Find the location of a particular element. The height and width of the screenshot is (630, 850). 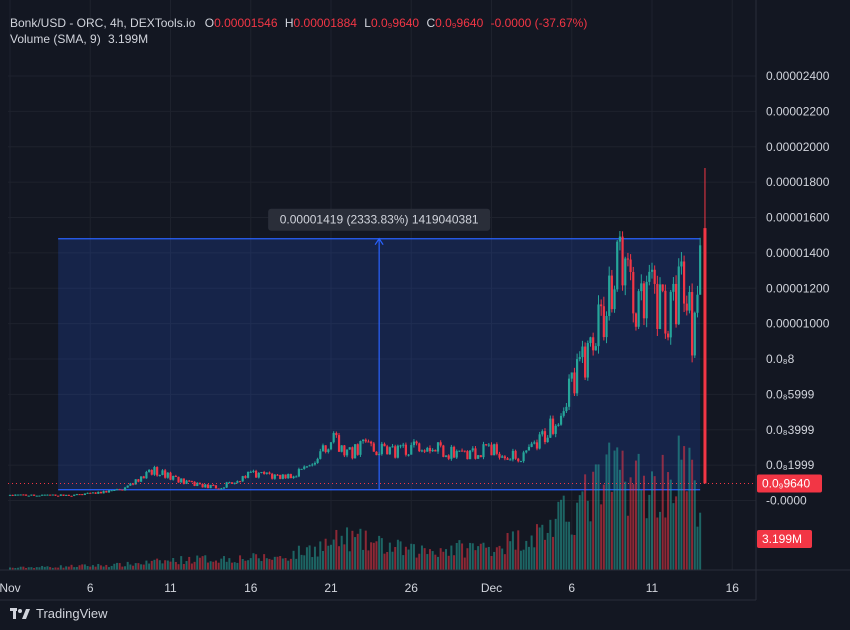

y-tick-label: 0.00001400 is located at coordinates (798, 253).